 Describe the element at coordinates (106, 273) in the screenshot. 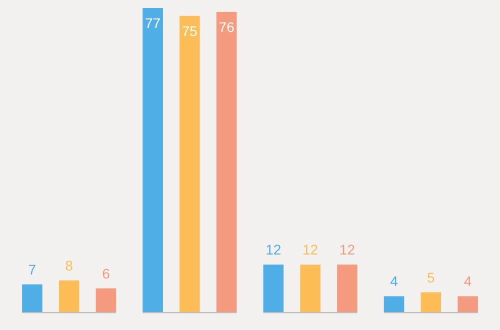

I see `data-label: 6` at that location.